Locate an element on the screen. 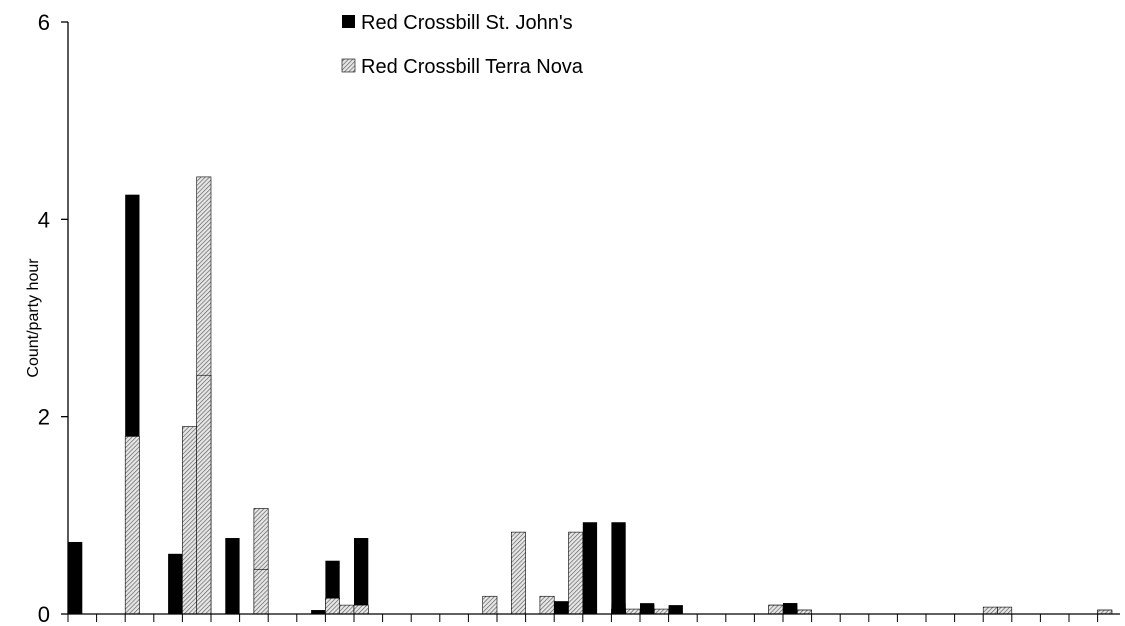 The height and width of the screenshot is (626, 1125). y-axis-title: Count/party hour is located at coordinates (33, 318).